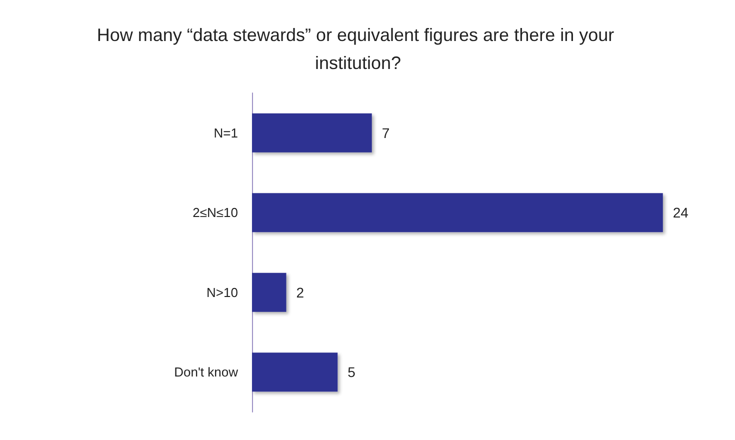 This screenshot has width=735, height=440. What do you see at coordinates (358, 49) in the screenshot?
I see `chart-title: How many “data stewards” or equivalent figures are there in your institution?` at bounding box center [358, 49].